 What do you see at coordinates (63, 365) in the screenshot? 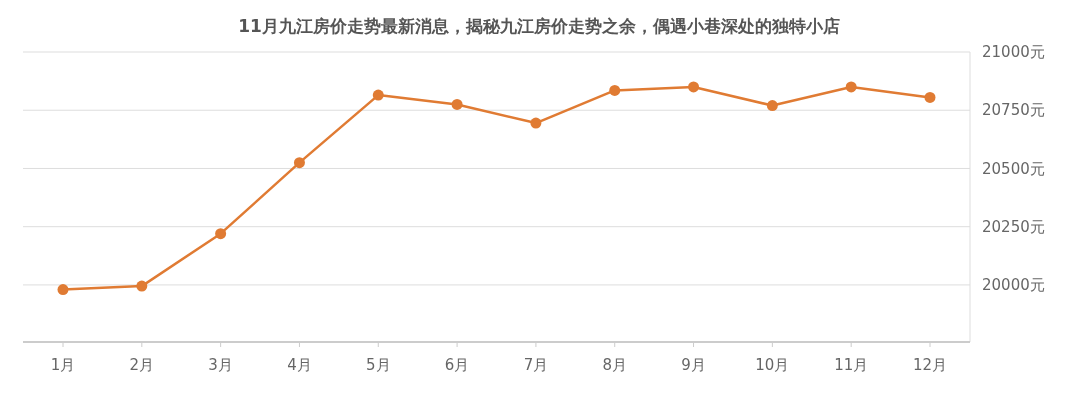
I see `x-tick-label: 1月` at bounding box center [63, 365].